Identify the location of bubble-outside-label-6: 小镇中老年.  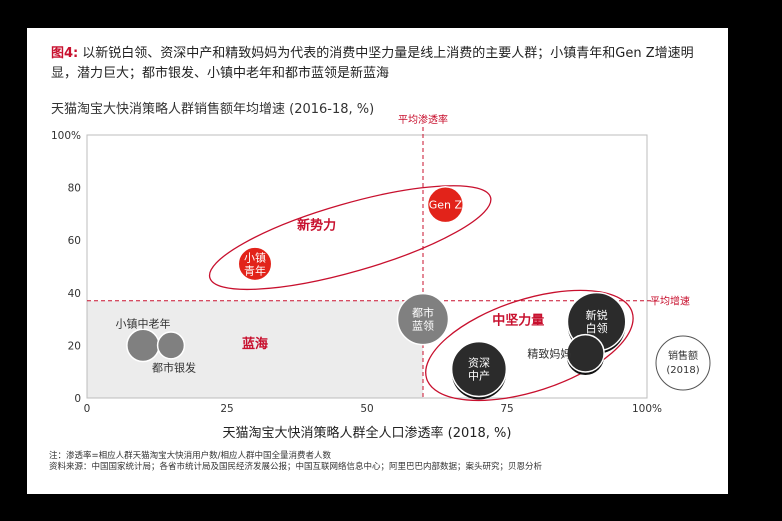
(143, 323).